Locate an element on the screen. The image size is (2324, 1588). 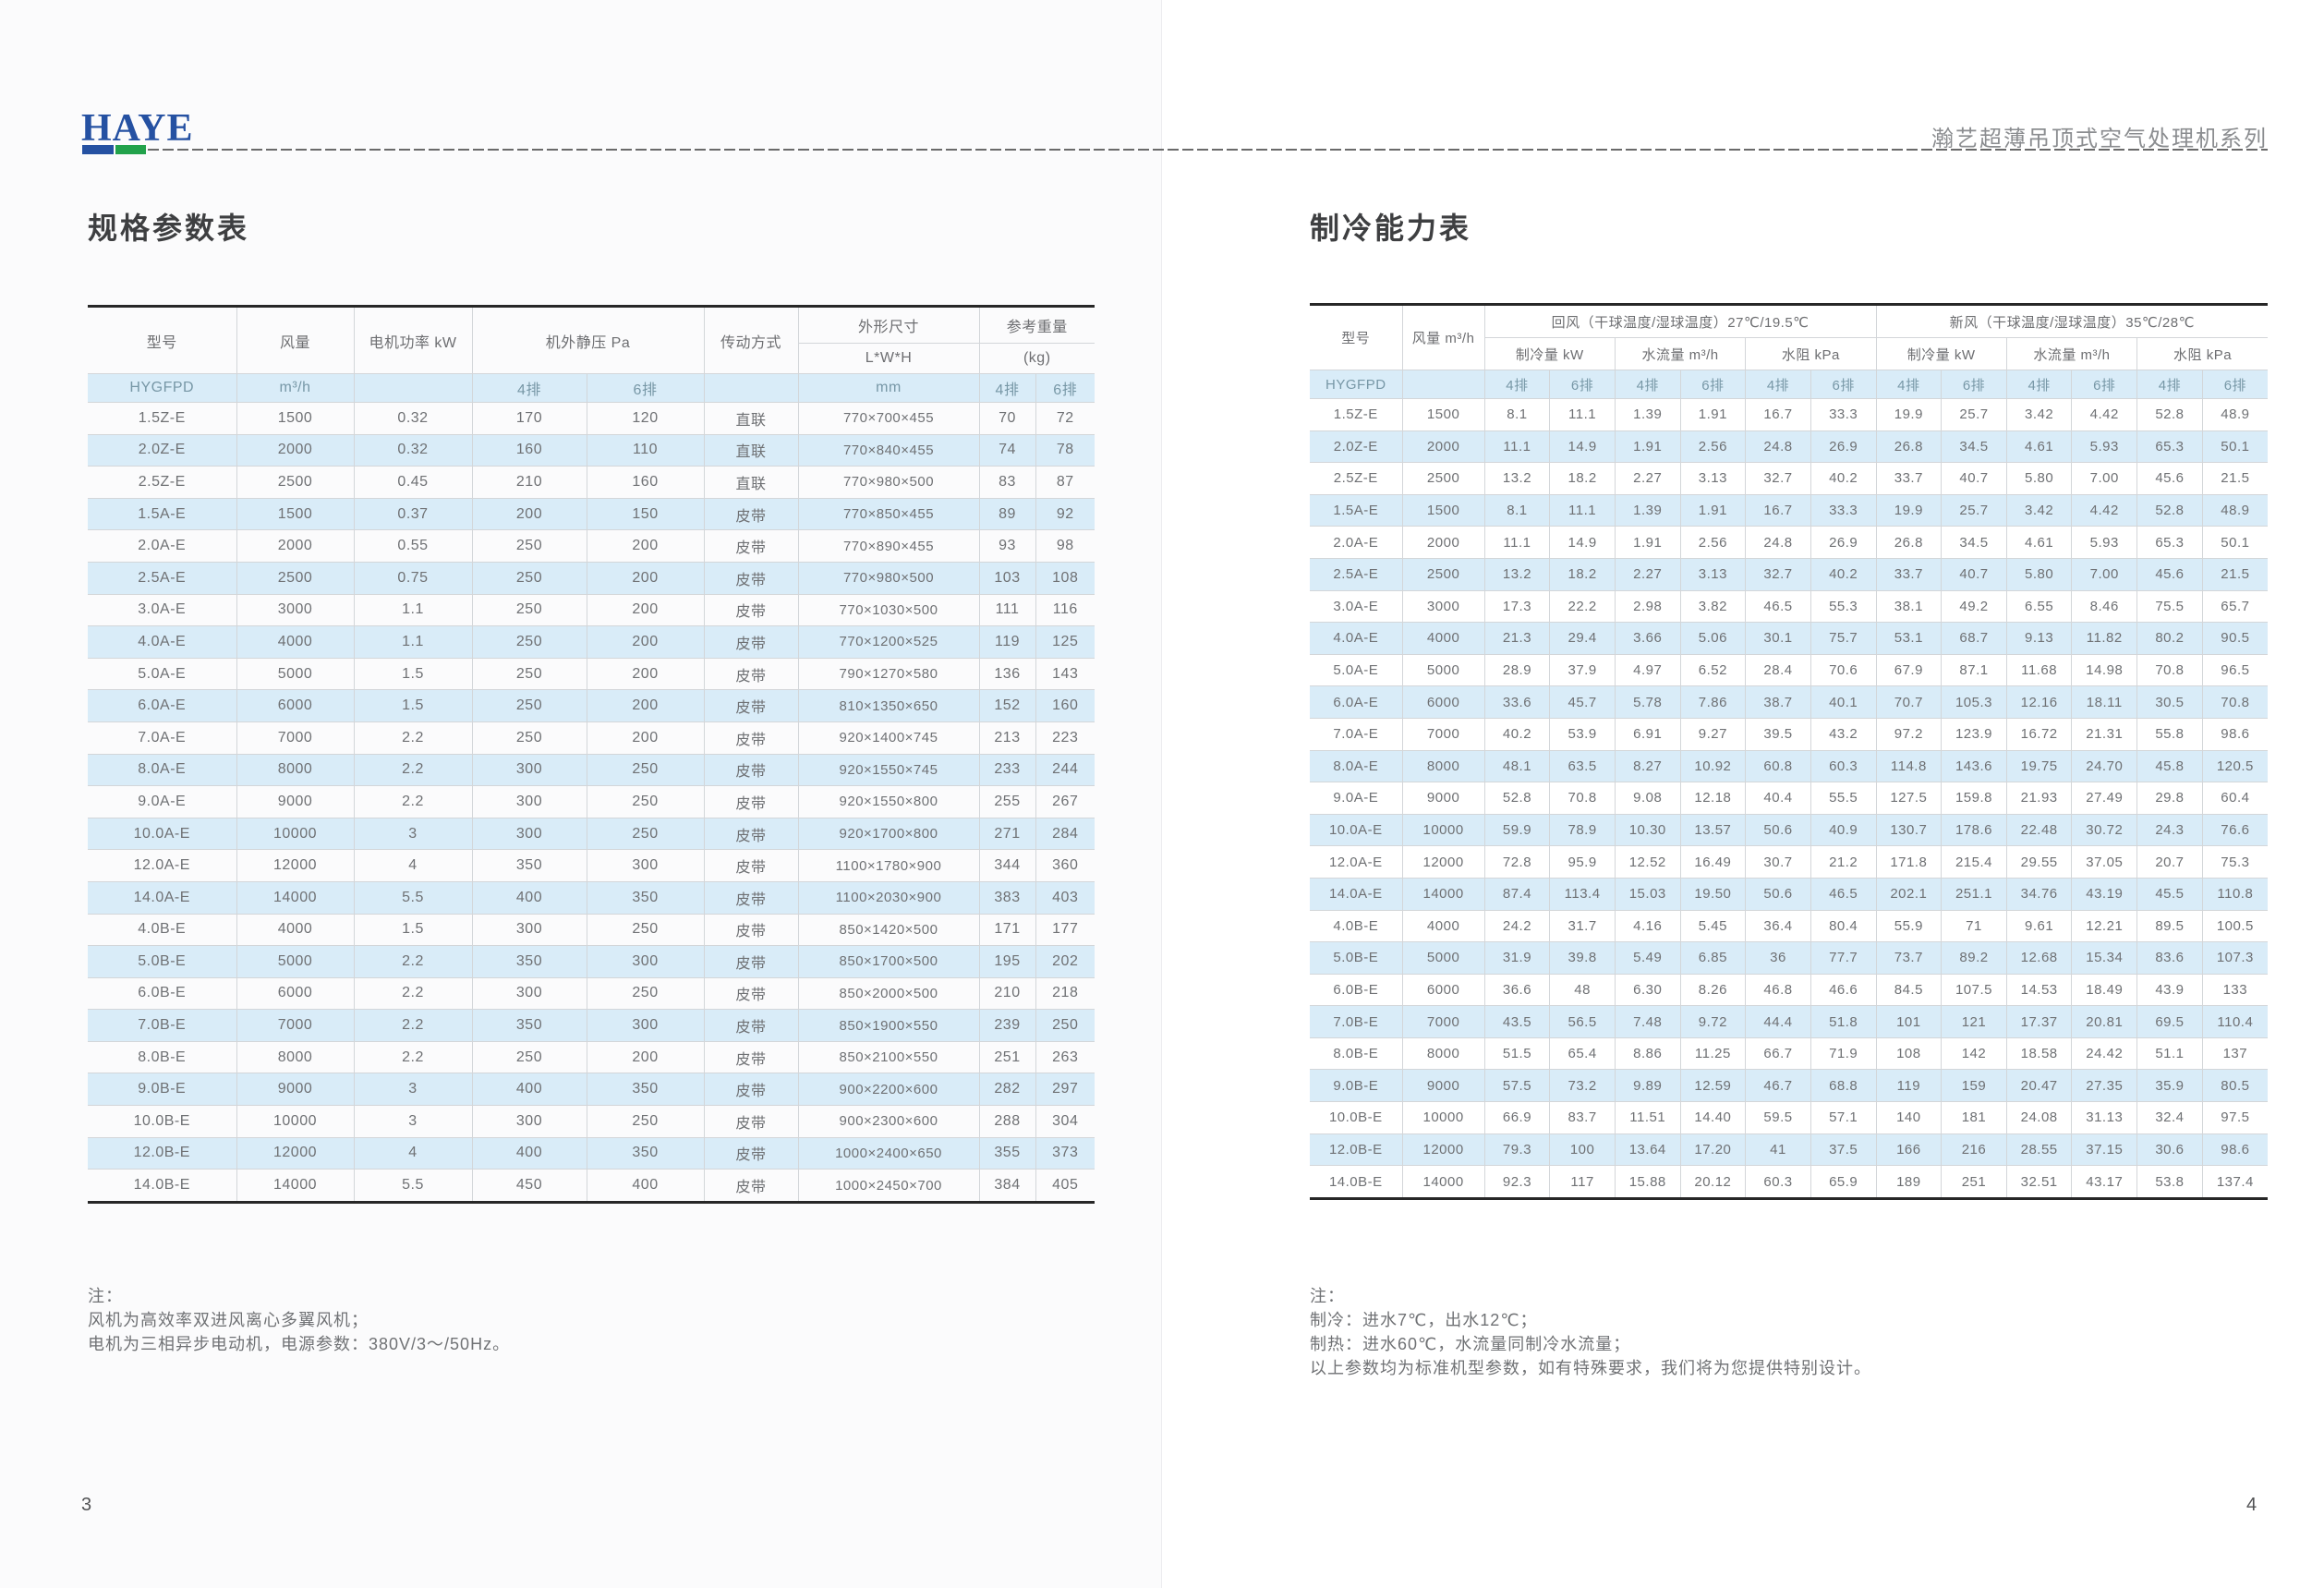
table-row: 12.0B-E 12000 4 400 350 皮带 1000×2400×650 355 373 is located at coordinates (591, 1153).